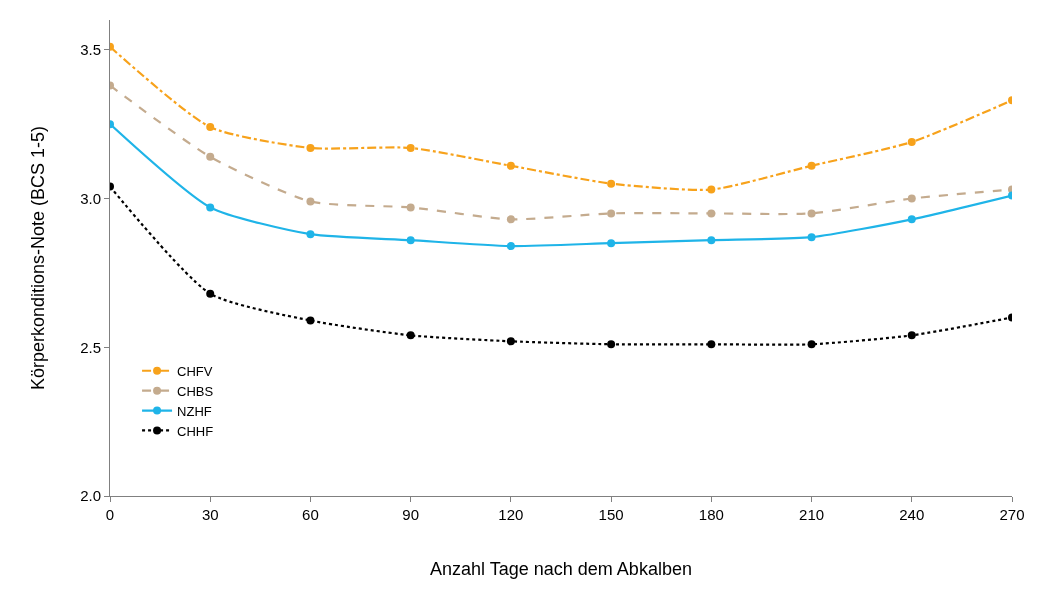  What do you see at coordinates (561, 569) in the screenshot?
I see `x-axis-title: Anzahl Tage nach dem Abkalben` at bounding box center [561, 569].